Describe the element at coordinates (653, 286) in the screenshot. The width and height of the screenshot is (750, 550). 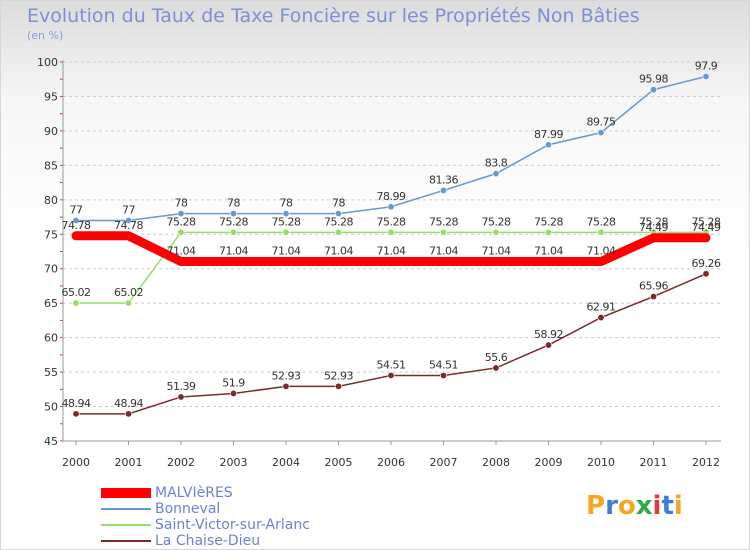
I see `data-label: 65.96` at that location.